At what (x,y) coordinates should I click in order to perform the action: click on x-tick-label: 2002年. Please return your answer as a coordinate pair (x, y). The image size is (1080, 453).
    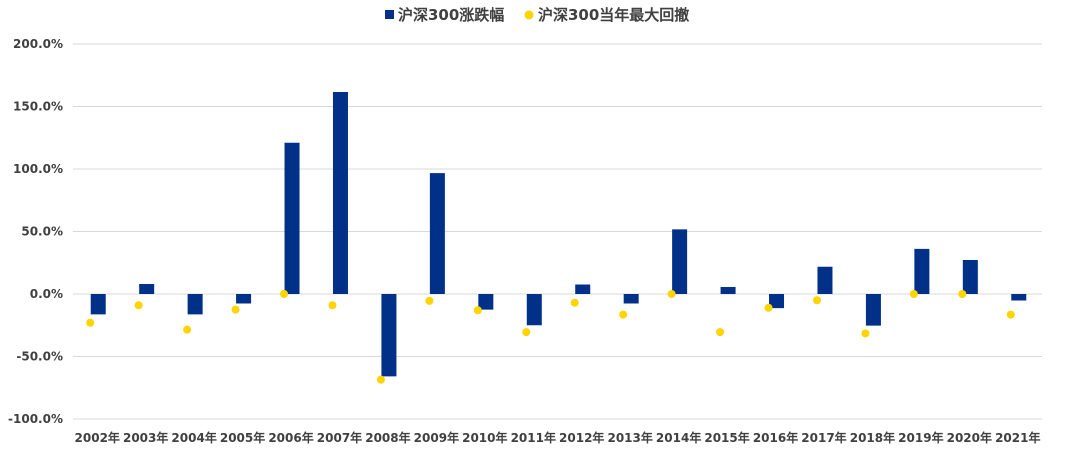
    Looking at the image, I should click on (97, 437).